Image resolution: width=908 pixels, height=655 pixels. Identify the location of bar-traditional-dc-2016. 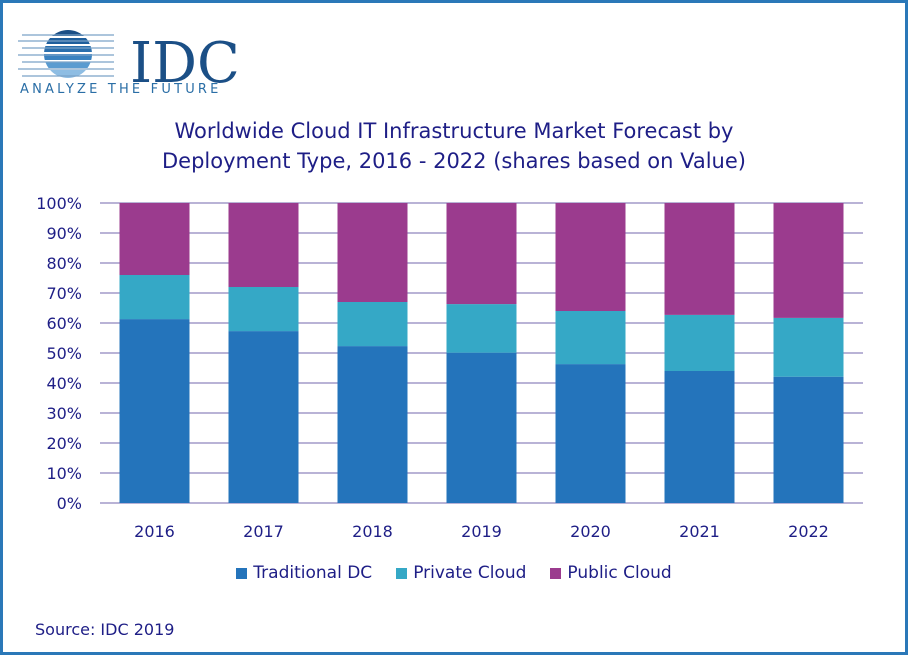
(154, 411).